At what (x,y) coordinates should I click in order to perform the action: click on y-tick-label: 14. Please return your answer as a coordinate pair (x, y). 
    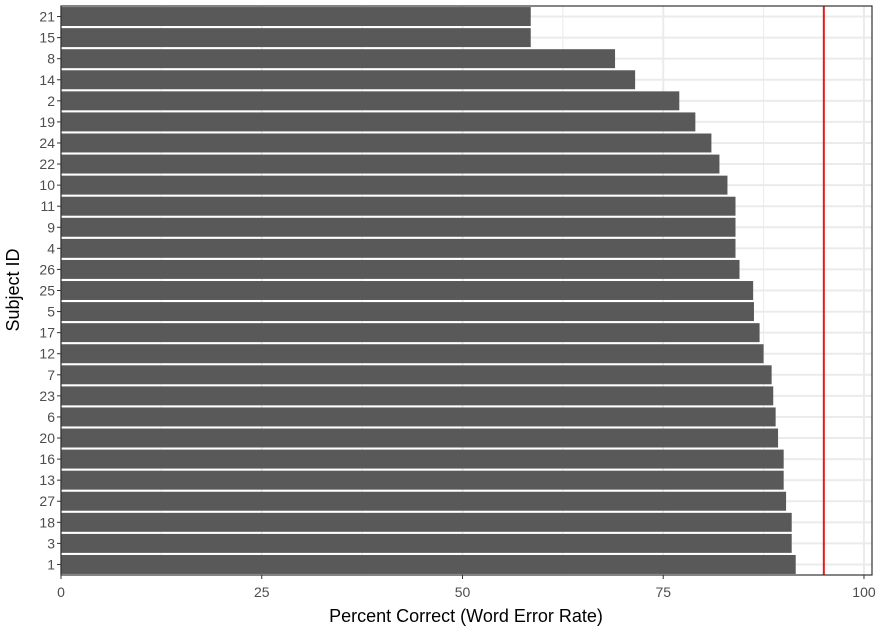
    Looking at the image, I should click on (47, 80).